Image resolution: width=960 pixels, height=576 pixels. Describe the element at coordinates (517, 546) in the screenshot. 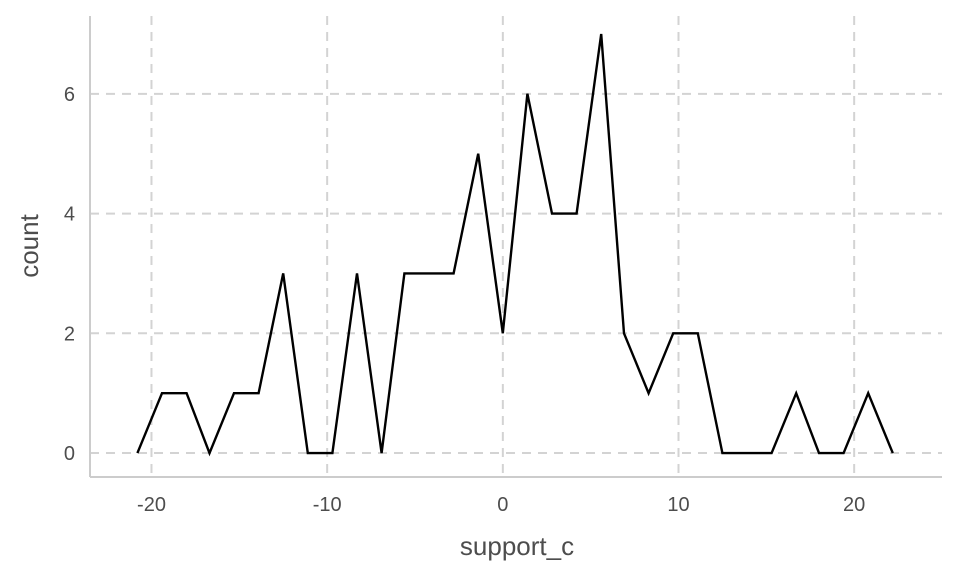

I see `x-axis-title: support_c` at that location.